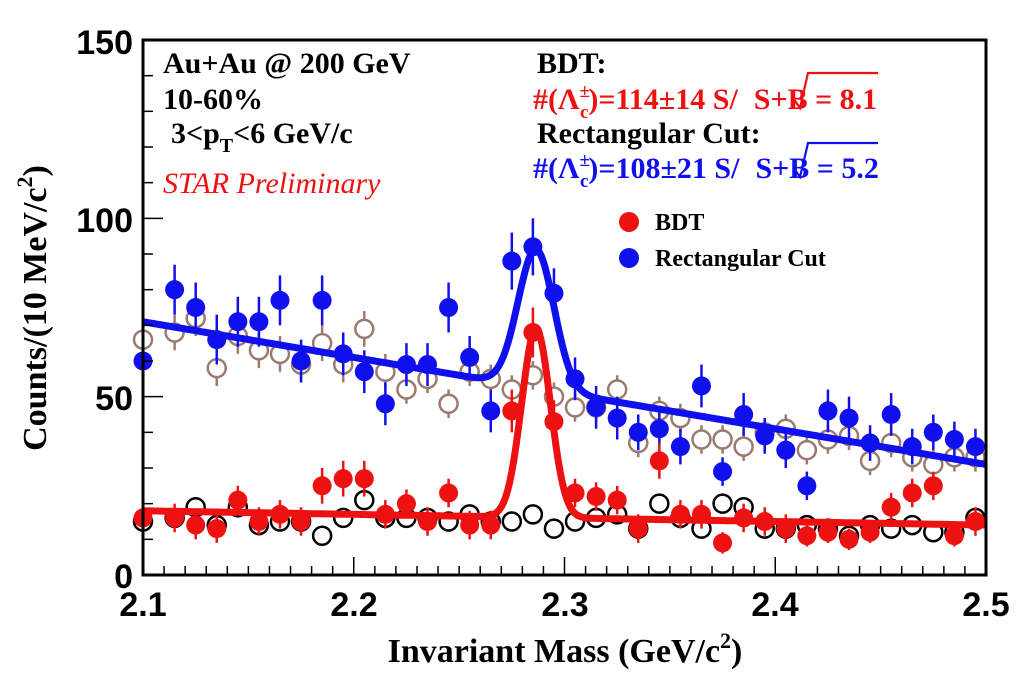 The image size is (1024, 676). I want to click on annotation-rect-yield: #(Λ± c)=108±21 S/S+B = 5.2, so click(706, 171).